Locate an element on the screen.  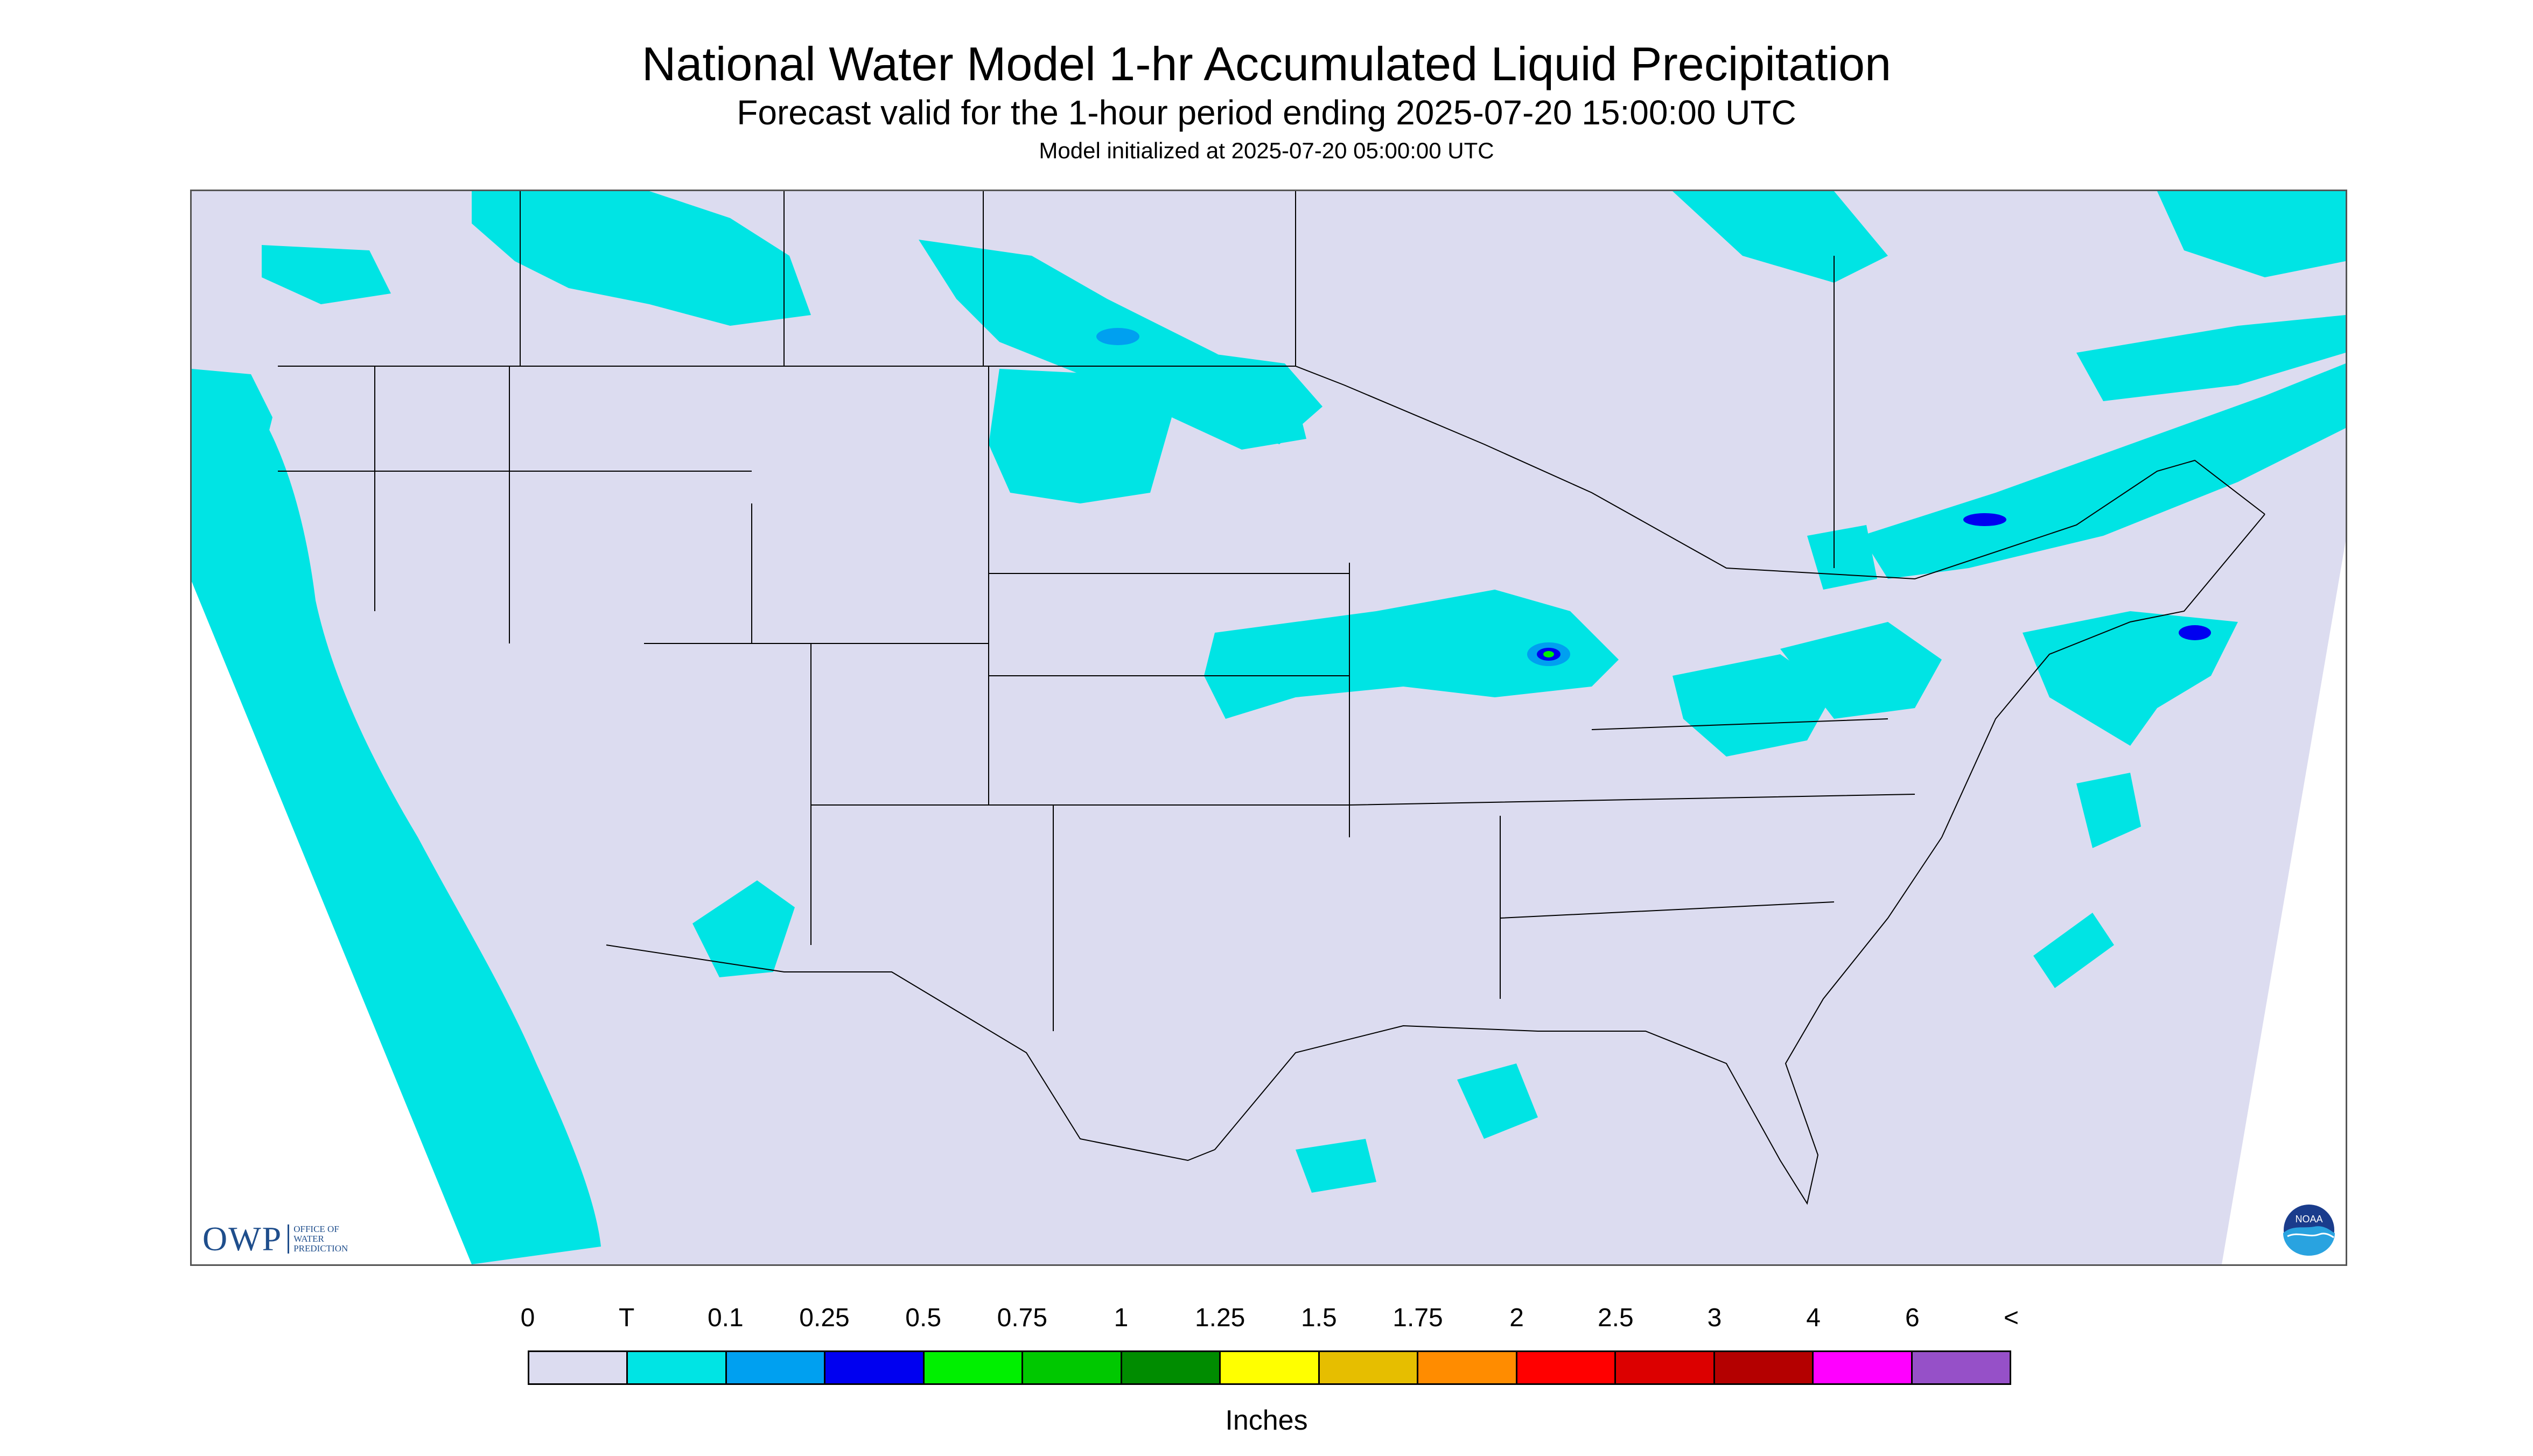
us-canada-border is located at coordinates (1271, 473).